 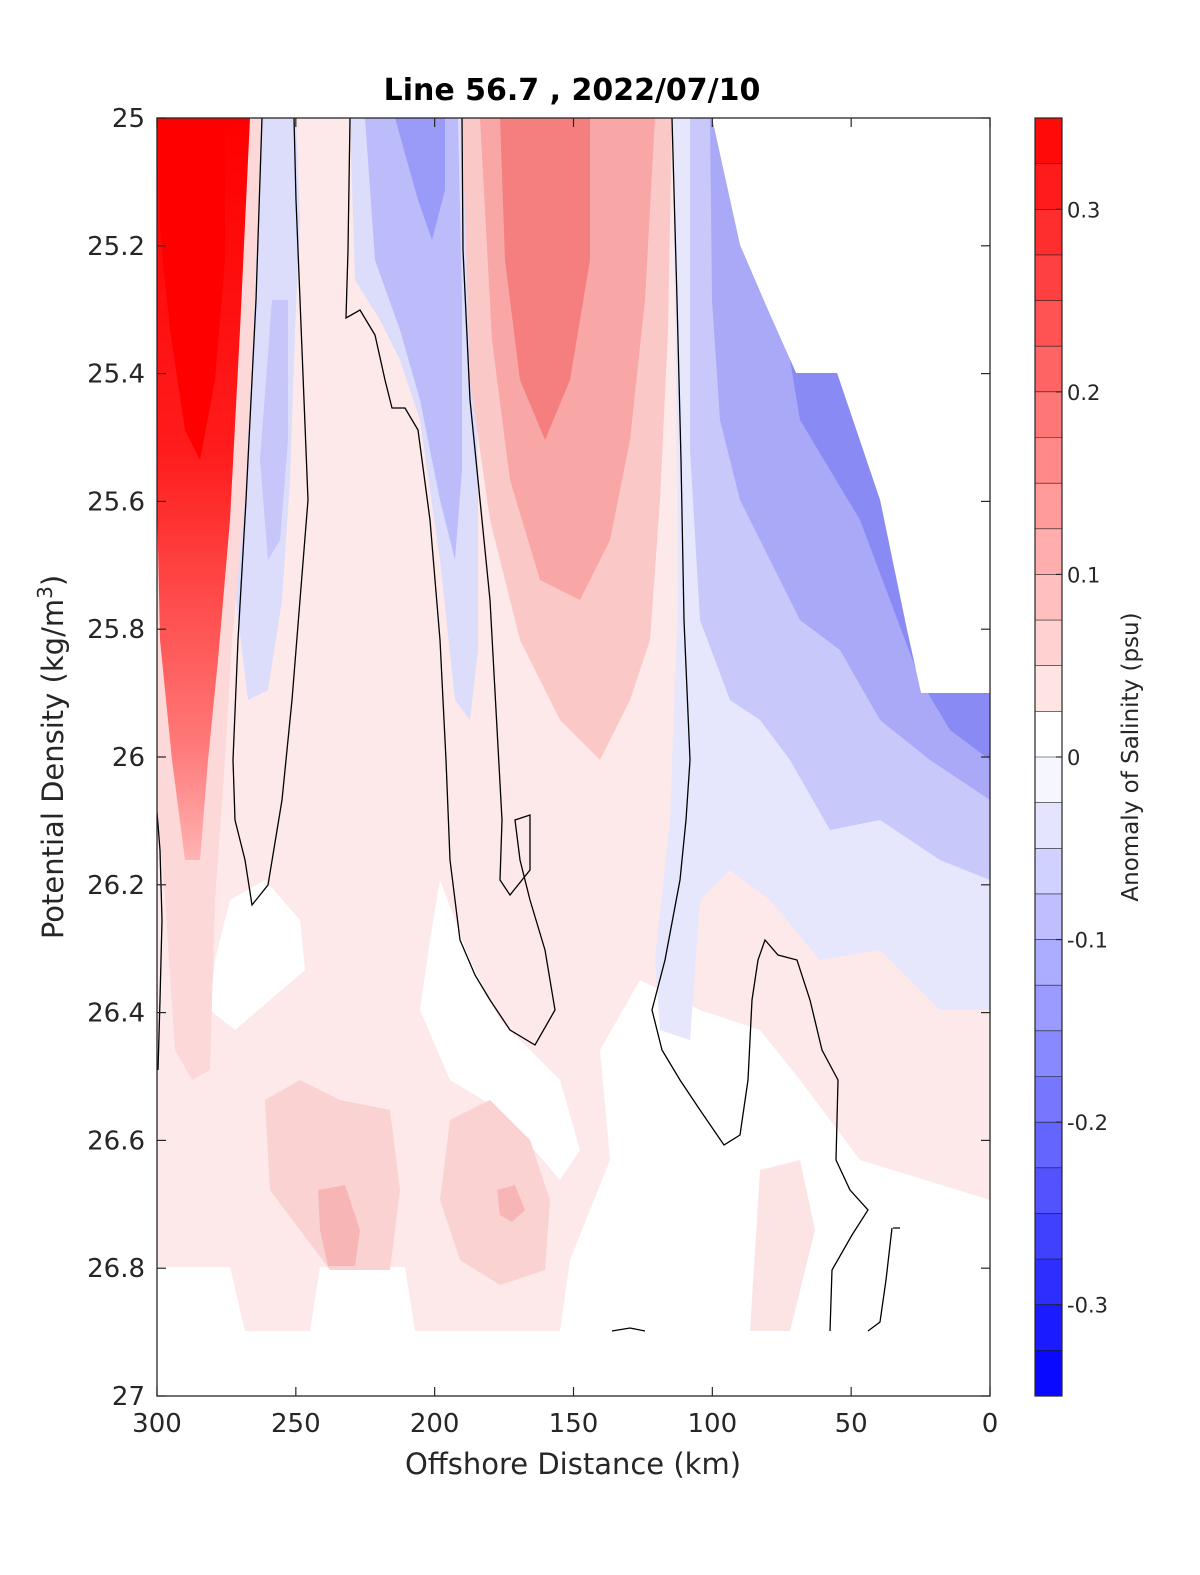 What do you see at coordinates (545, 279) in the screenshot?
I see `salty-core-165-core` at bounding box center [545, 279].